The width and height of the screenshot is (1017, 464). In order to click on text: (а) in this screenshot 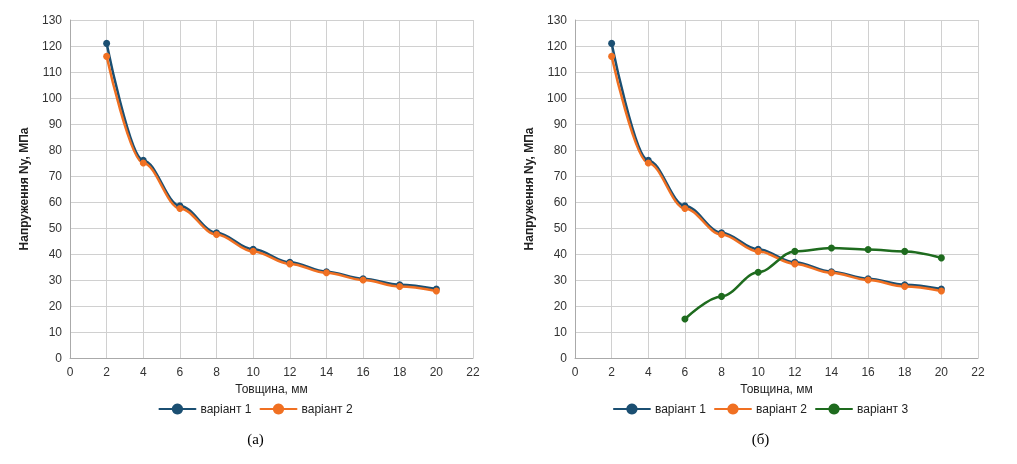, I will do `click(255, 439)`.